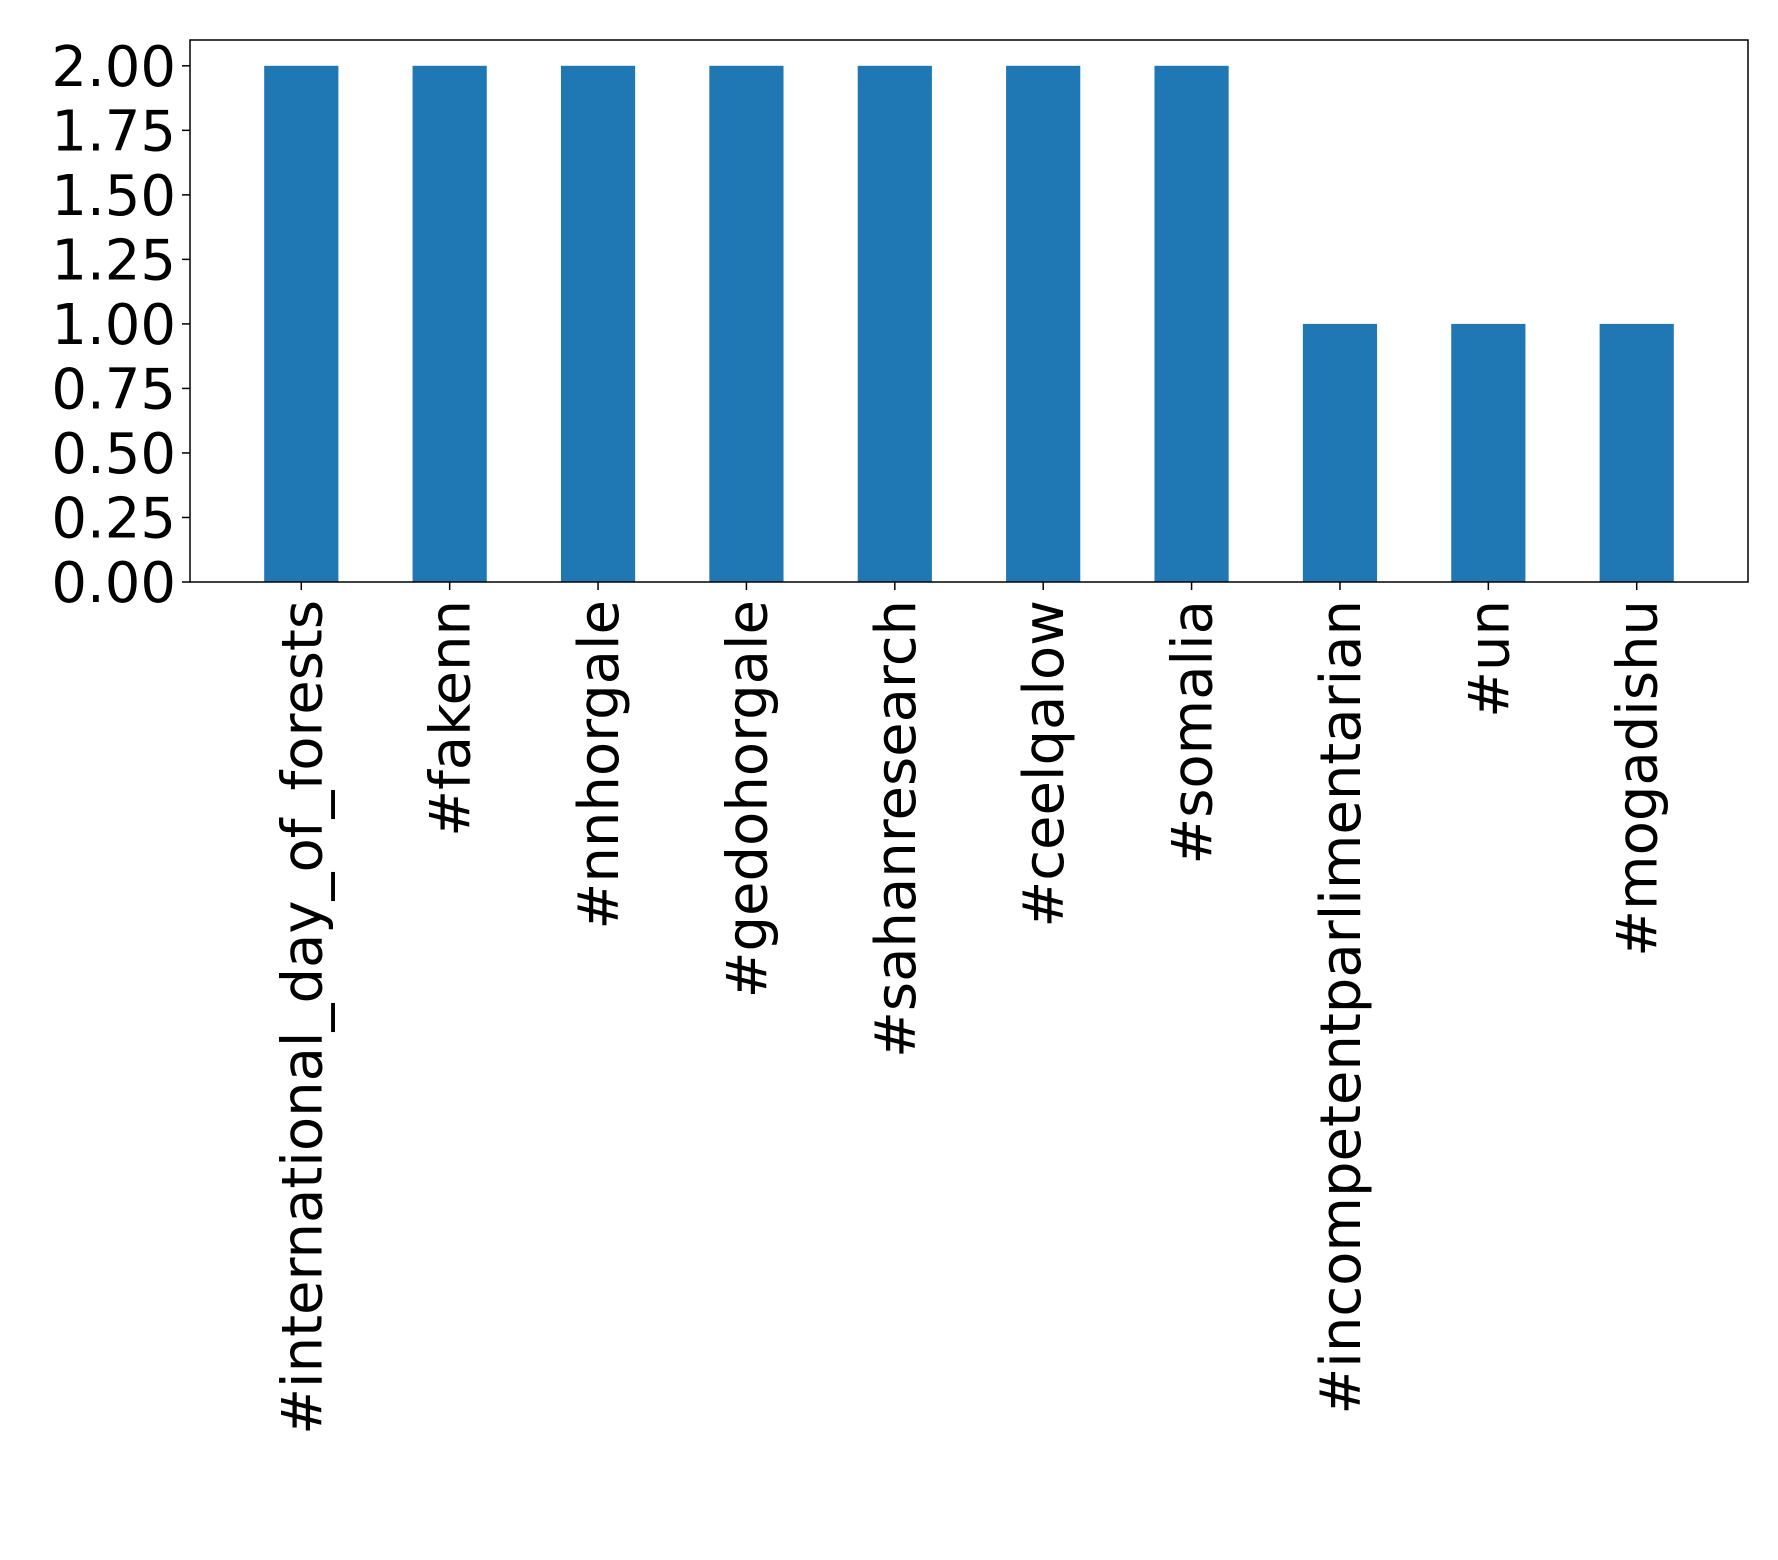 The width and height of the screenshot is (1778, 1560). Describe the element at coordinates (113, 389) in the screenshot. I see `y-tick-label-3: 0.75` at that location.